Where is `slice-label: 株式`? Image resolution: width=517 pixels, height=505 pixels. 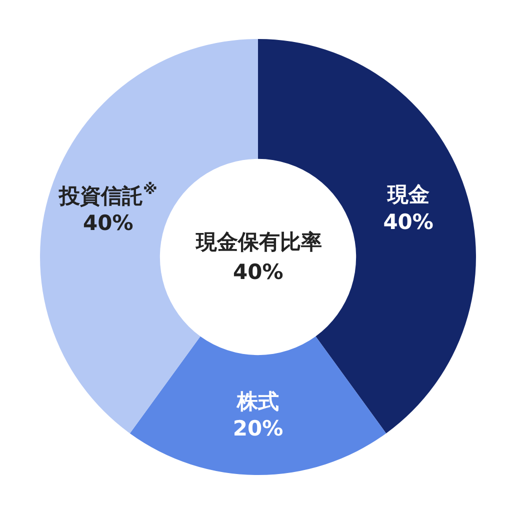
slice-label: 株式 is located at coordinates (257, 401).